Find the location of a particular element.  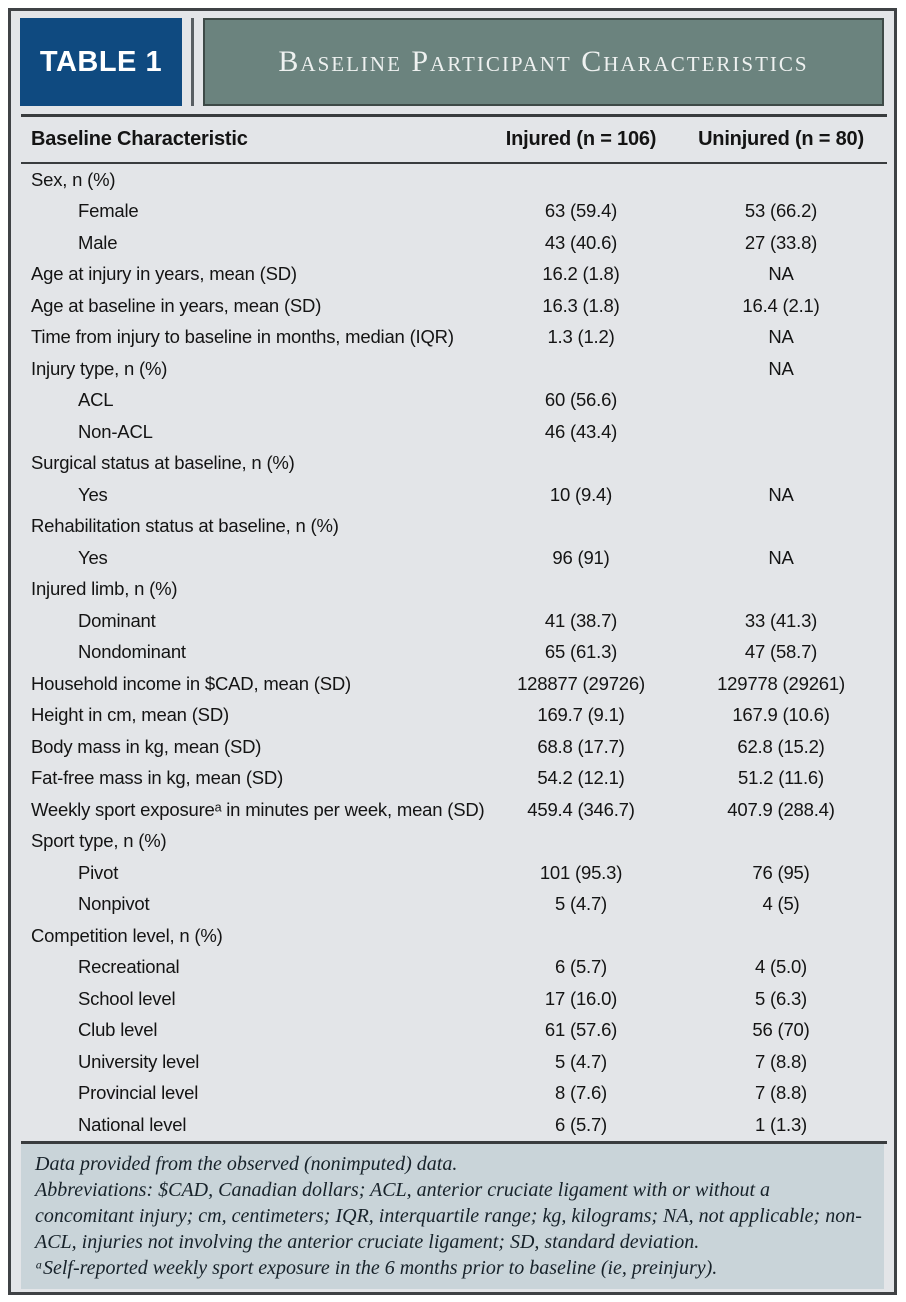

table-row: University level 5 (4.7) 7 (8.8) is located at coordinates (454, 1062).